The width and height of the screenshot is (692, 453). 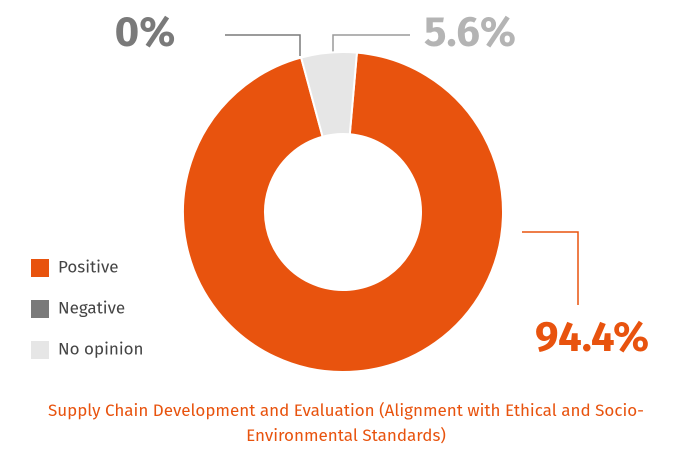 What do you see at coordinates (329, 94) in the screenshot?
I see `slice` at bounding box center [329, 94].